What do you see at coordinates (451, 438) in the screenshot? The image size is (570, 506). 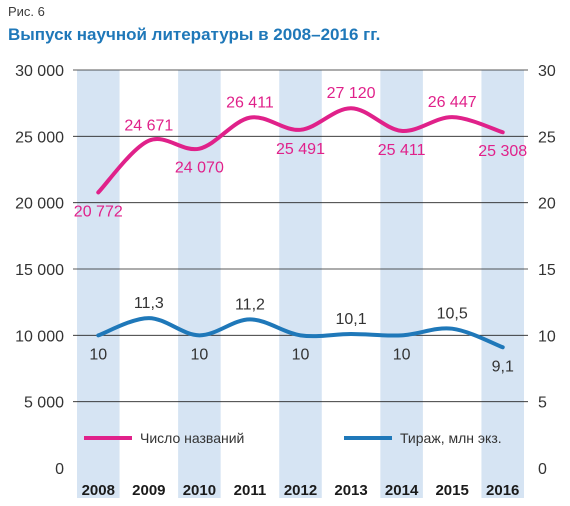 I see `legend-label-2: Тираж, млн экз.` at bounding box center [451, 438].